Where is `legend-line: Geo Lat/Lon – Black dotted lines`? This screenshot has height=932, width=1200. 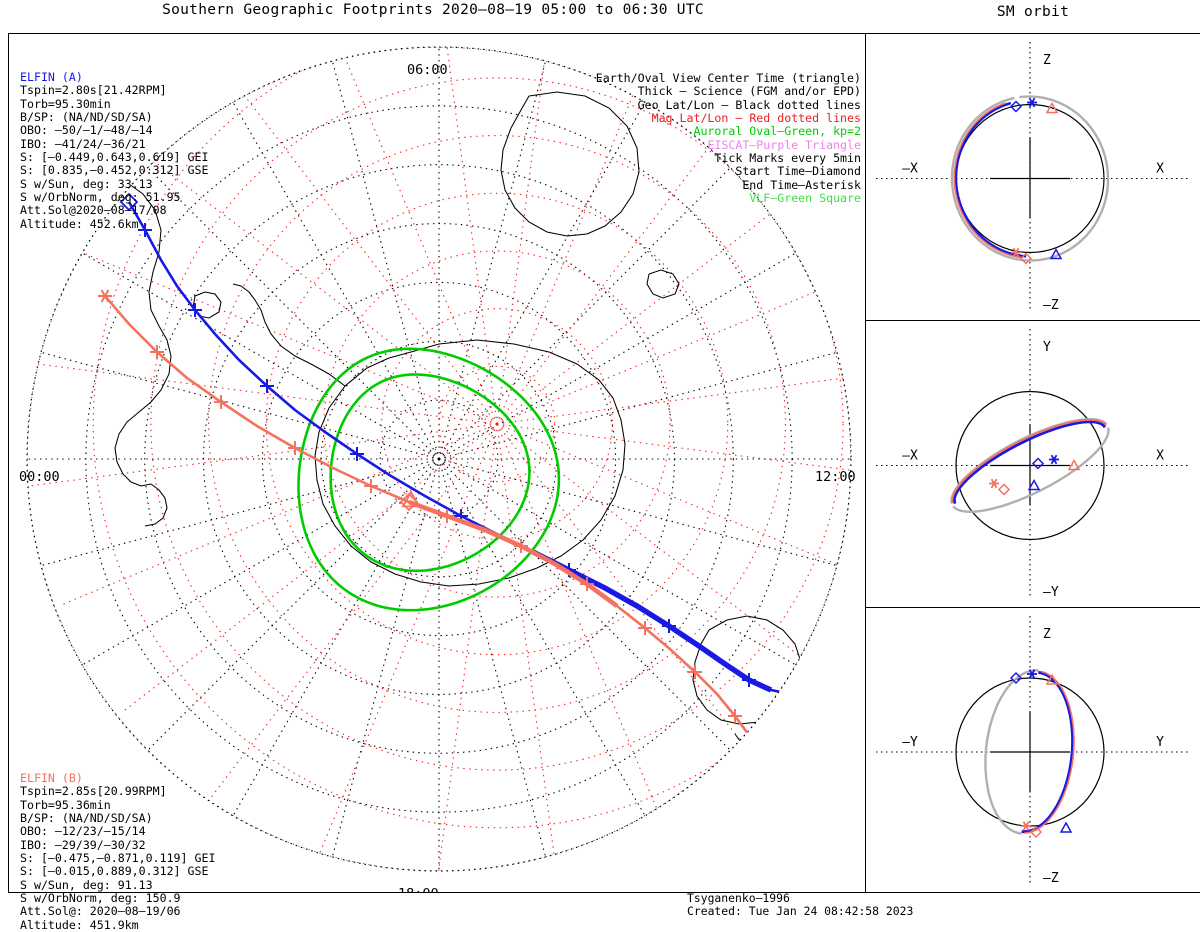 legend-line: Geo Lat/Lon – Black dotted lines is located at coordinates (749, 104).